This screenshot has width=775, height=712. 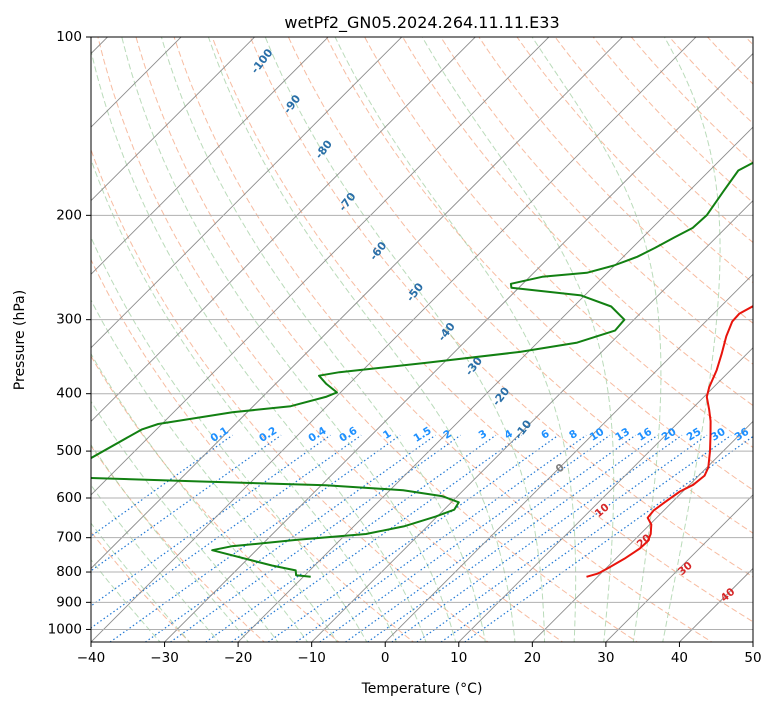 I want to click on x-tick-label: −40, so click(x=91, y=658).